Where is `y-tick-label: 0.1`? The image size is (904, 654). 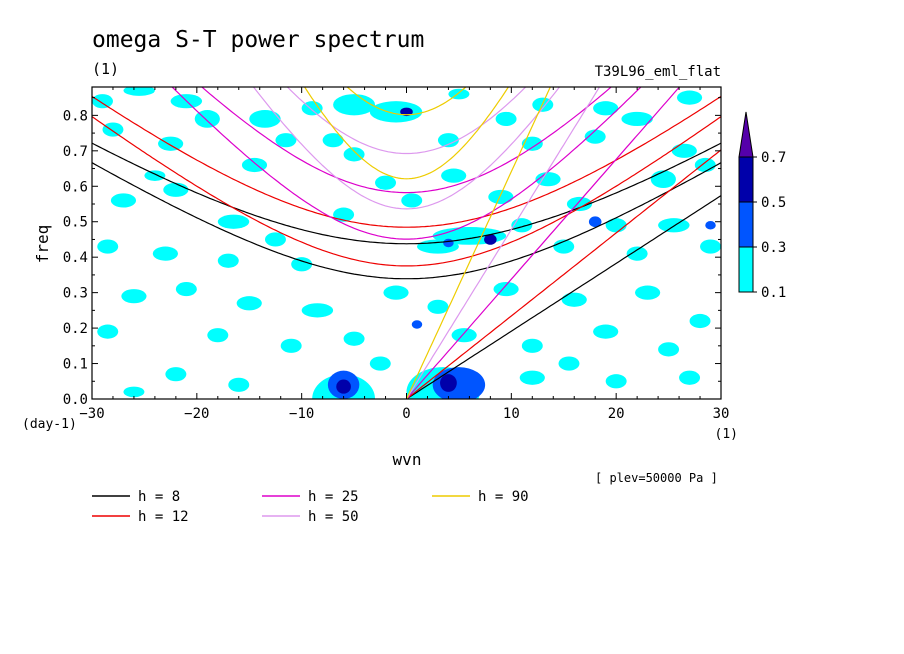 y-tick-label: 0.1 is located at coordinates (75, 365).